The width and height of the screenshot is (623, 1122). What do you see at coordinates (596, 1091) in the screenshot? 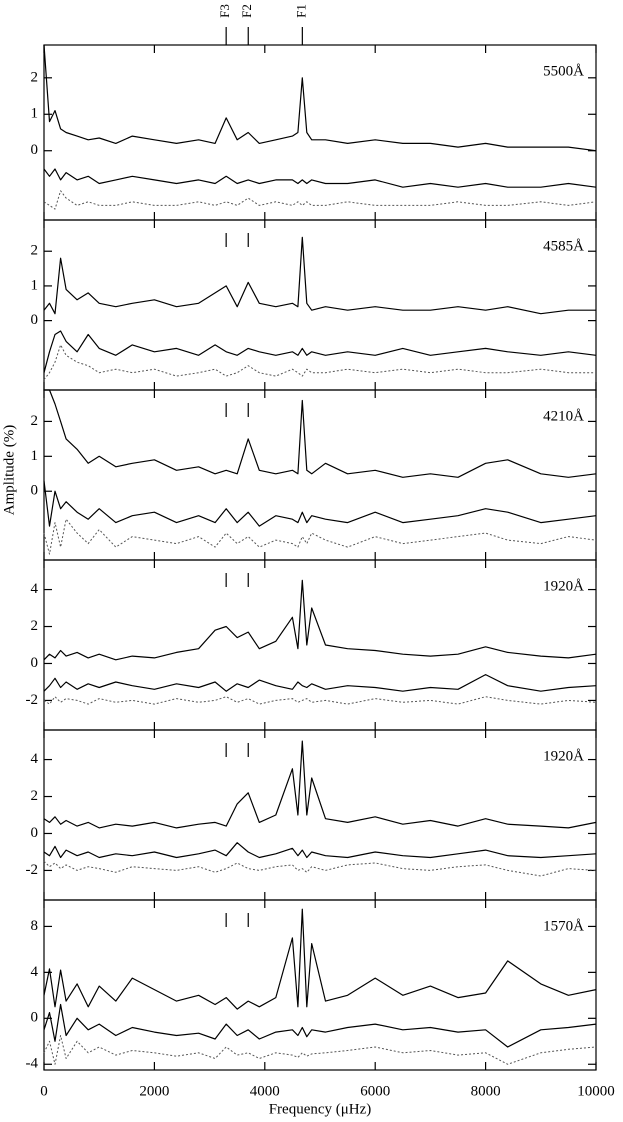
I see `x-tick-label: 10000` at bounding box center [596, 1091].